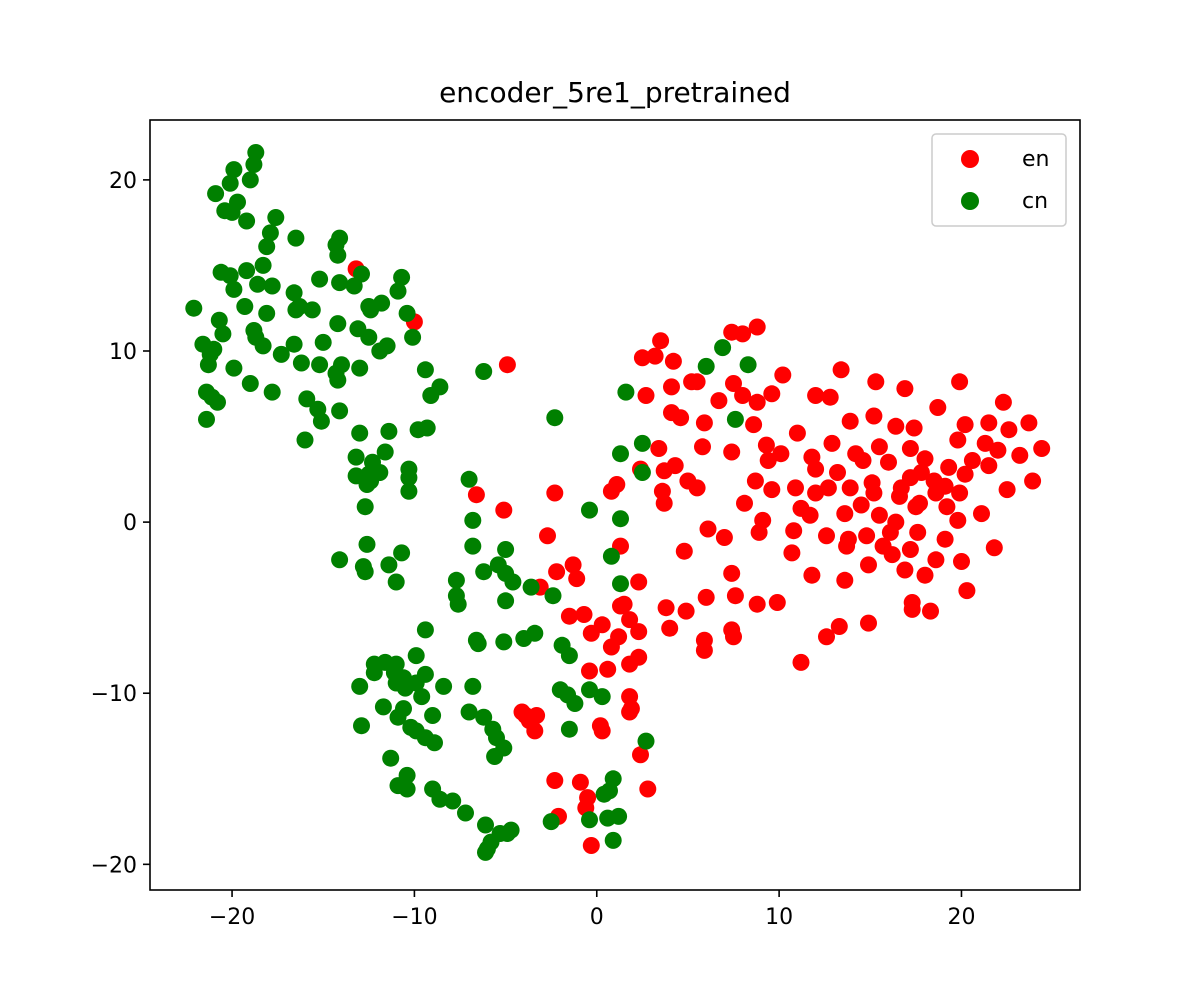 The image size is (1200, 1000). I want to click on legend: en cn, so click(999, 180).